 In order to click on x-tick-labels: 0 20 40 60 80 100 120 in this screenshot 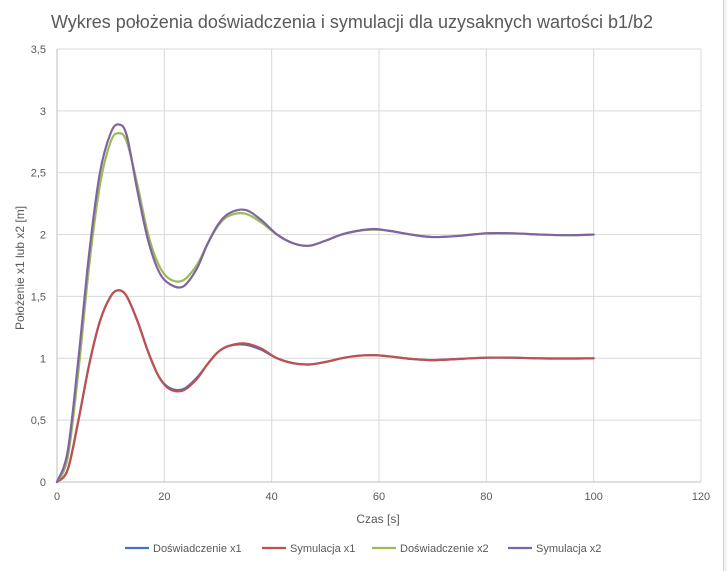, I will do `click(382, 497)`.